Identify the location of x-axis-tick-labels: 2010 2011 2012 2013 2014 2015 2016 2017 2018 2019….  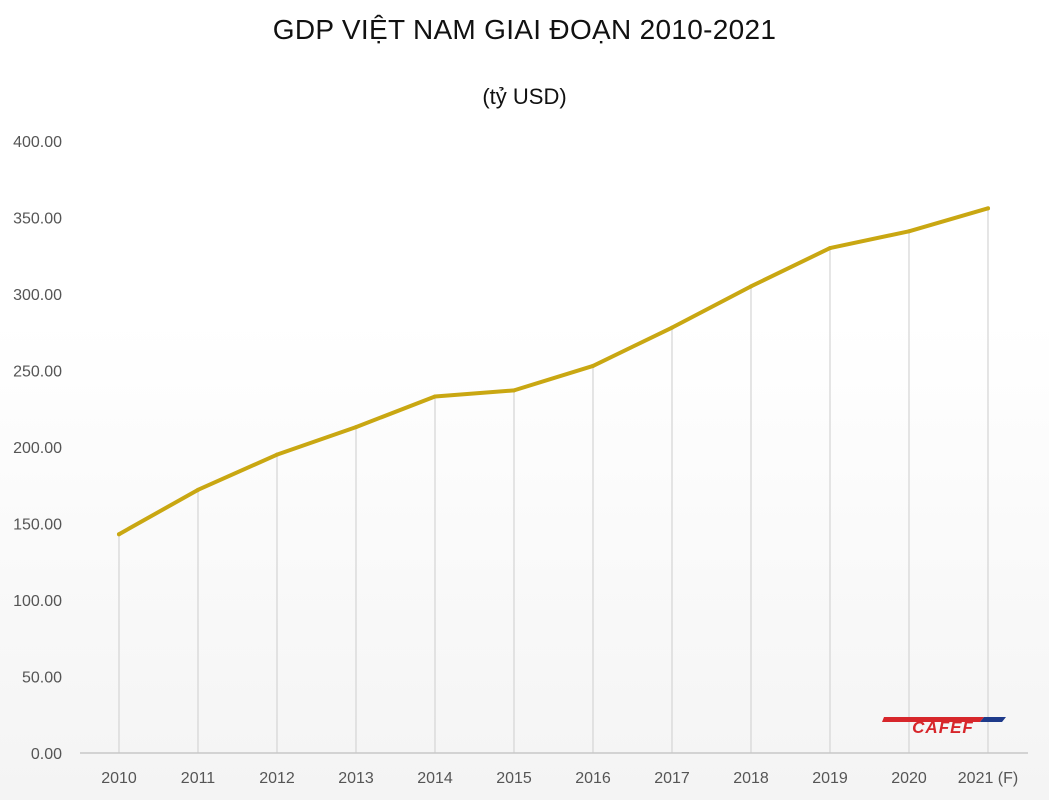
(559, 778).